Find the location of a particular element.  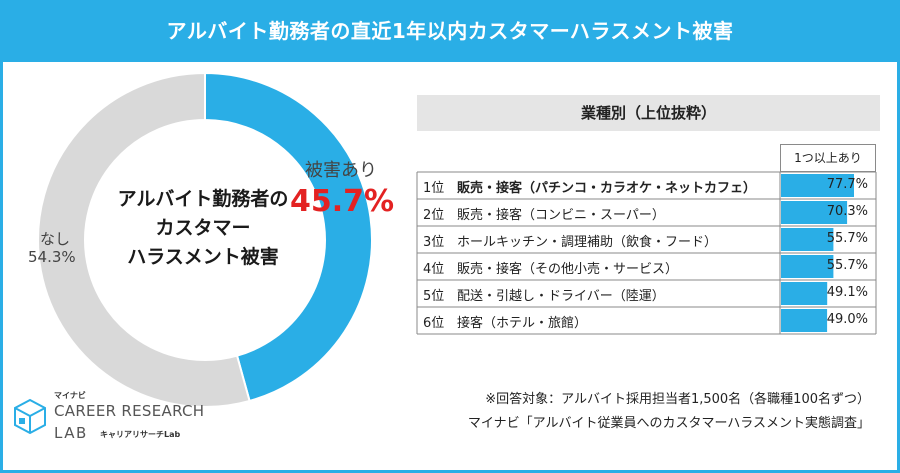

logo-brand-kana: キャリアリサーチLab is located at coordinates (140, 434).